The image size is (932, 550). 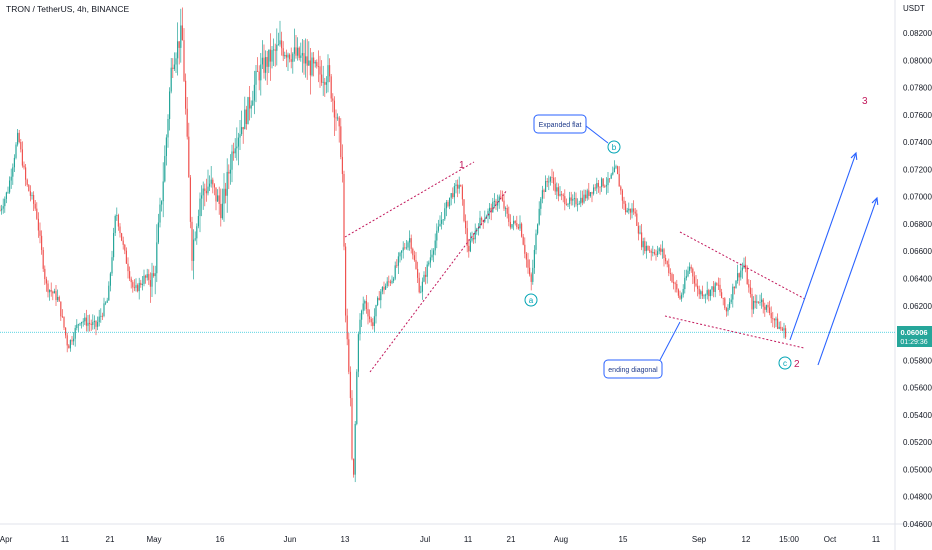 I want to click on y-tick-label: 0.06600, so click(x=917, y=251).